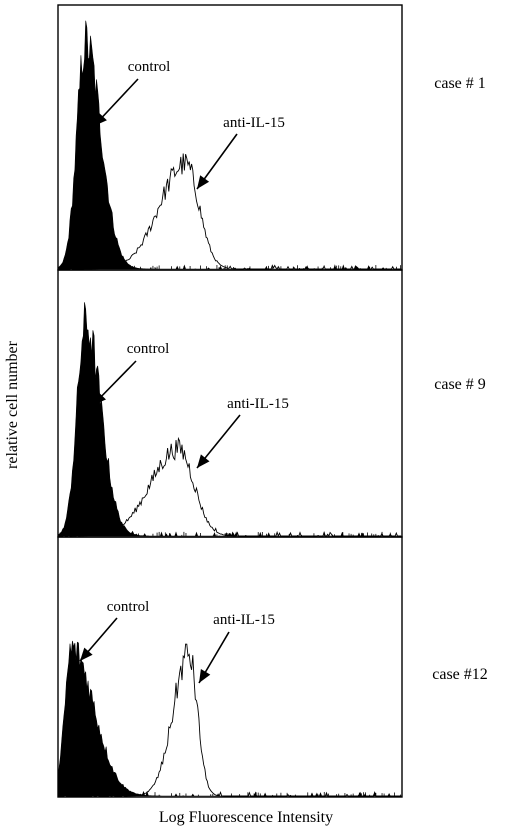 Image resolution: width=520 pixels, height=829 pixels. What do you see at coordinates (460, 384) in the screenshot?
I see `case-label: case # 9` at bounding box center [460, 384].